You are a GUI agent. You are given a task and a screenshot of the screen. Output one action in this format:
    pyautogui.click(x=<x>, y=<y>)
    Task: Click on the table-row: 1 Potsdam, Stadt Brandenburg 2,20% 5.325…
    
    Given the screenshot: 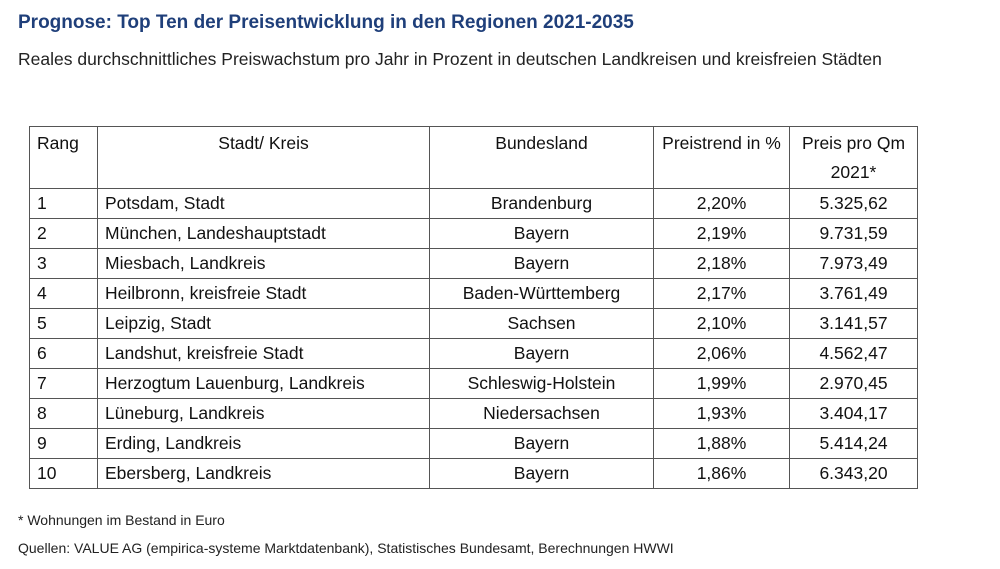 What is the action you would take?
    pyautogui.click(x=473, y=203)
    